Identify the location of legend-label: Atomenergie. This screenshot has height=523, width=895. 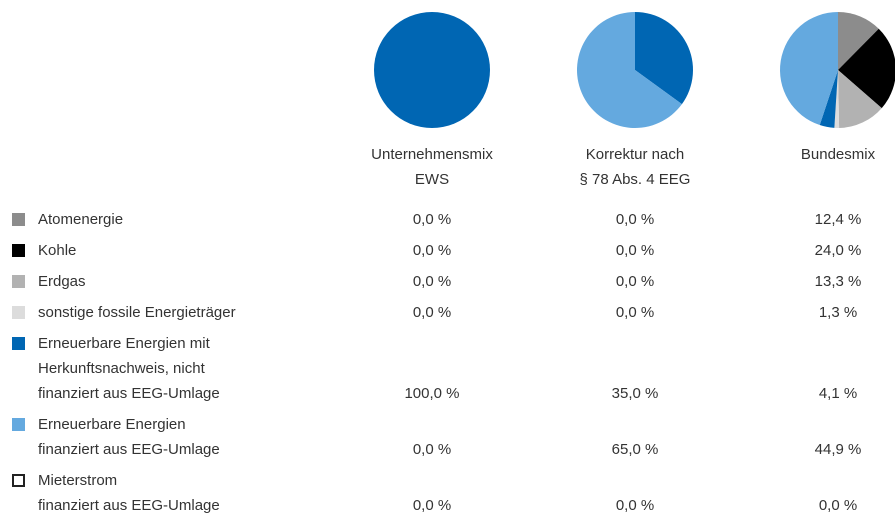
(81, 219).